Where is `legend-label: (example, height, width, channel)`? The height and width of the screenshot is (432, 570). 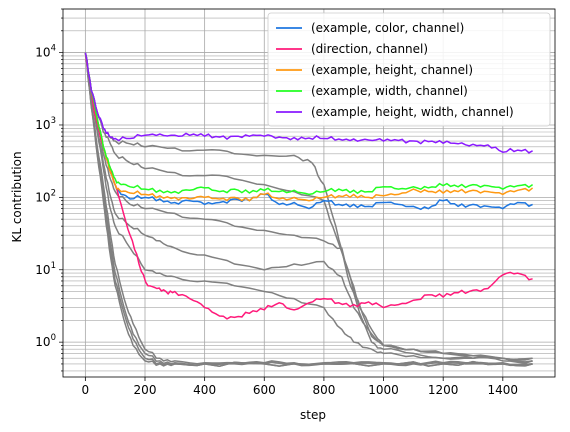
legend-label: (example, height, width, channel) is located at coordinates (412, 112).